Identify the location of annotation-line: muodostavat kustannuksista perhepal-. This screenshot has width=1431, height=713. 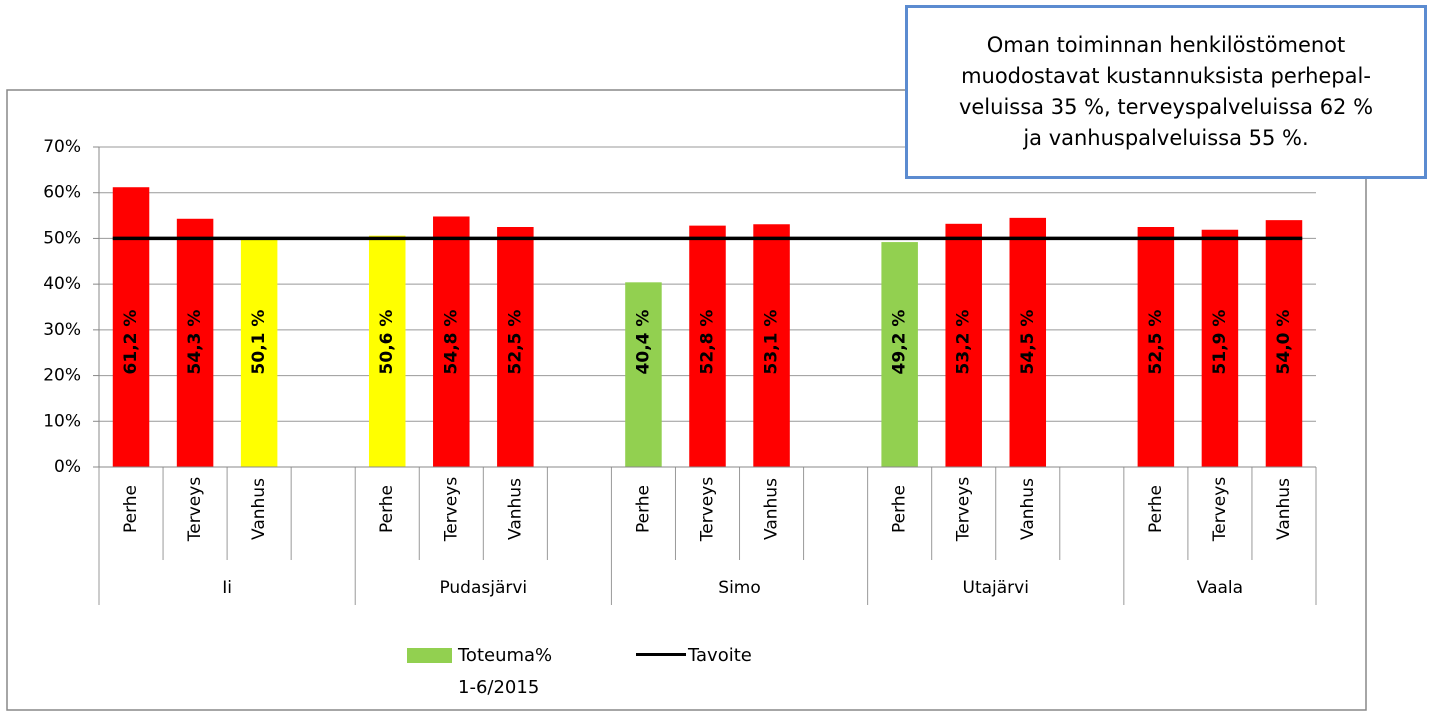
(1166, 76).